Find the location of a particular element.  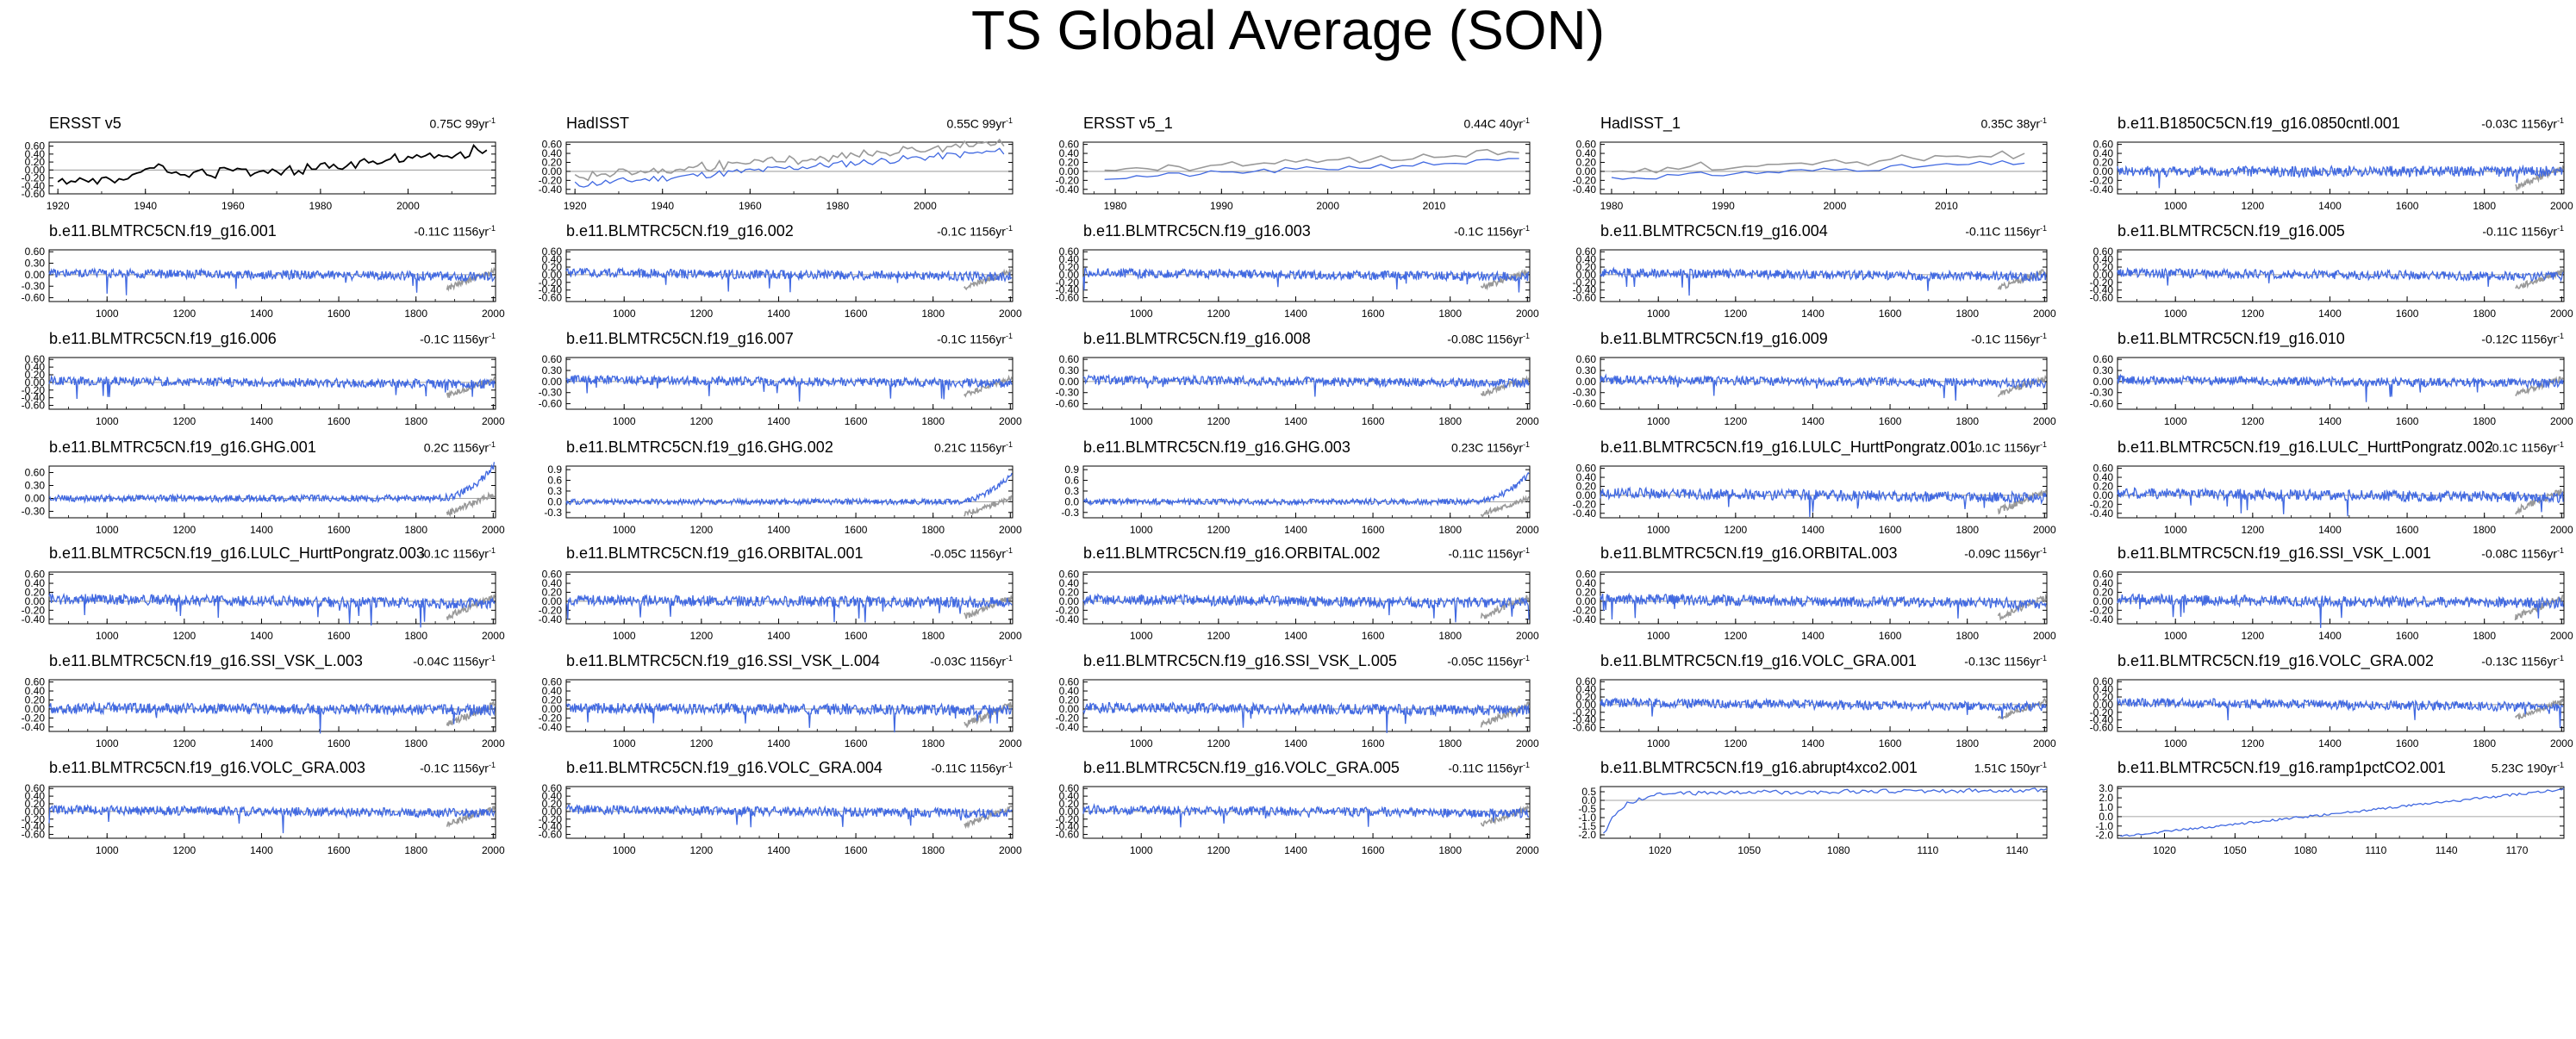

x-tick-label: 2010 is located at coordinates (1434, 206).